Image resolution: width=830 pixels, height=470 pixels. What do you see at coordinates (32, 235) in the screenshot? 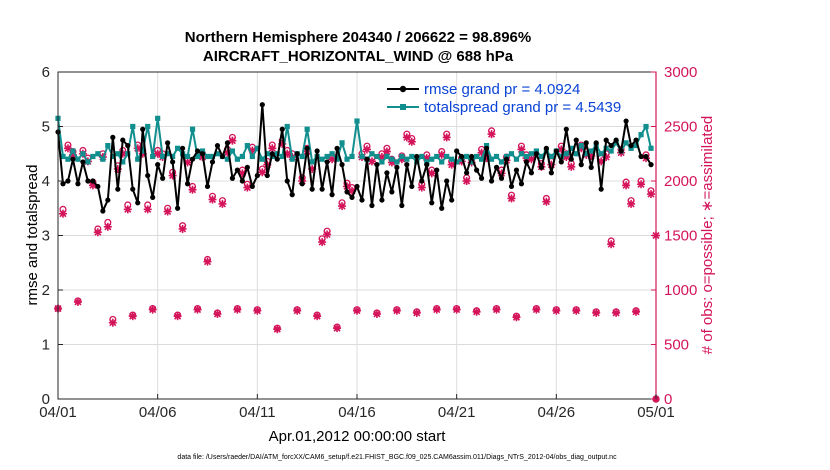
I see `y-axis-label-left: rmse and totalspread` at bounding box center [32, 235].